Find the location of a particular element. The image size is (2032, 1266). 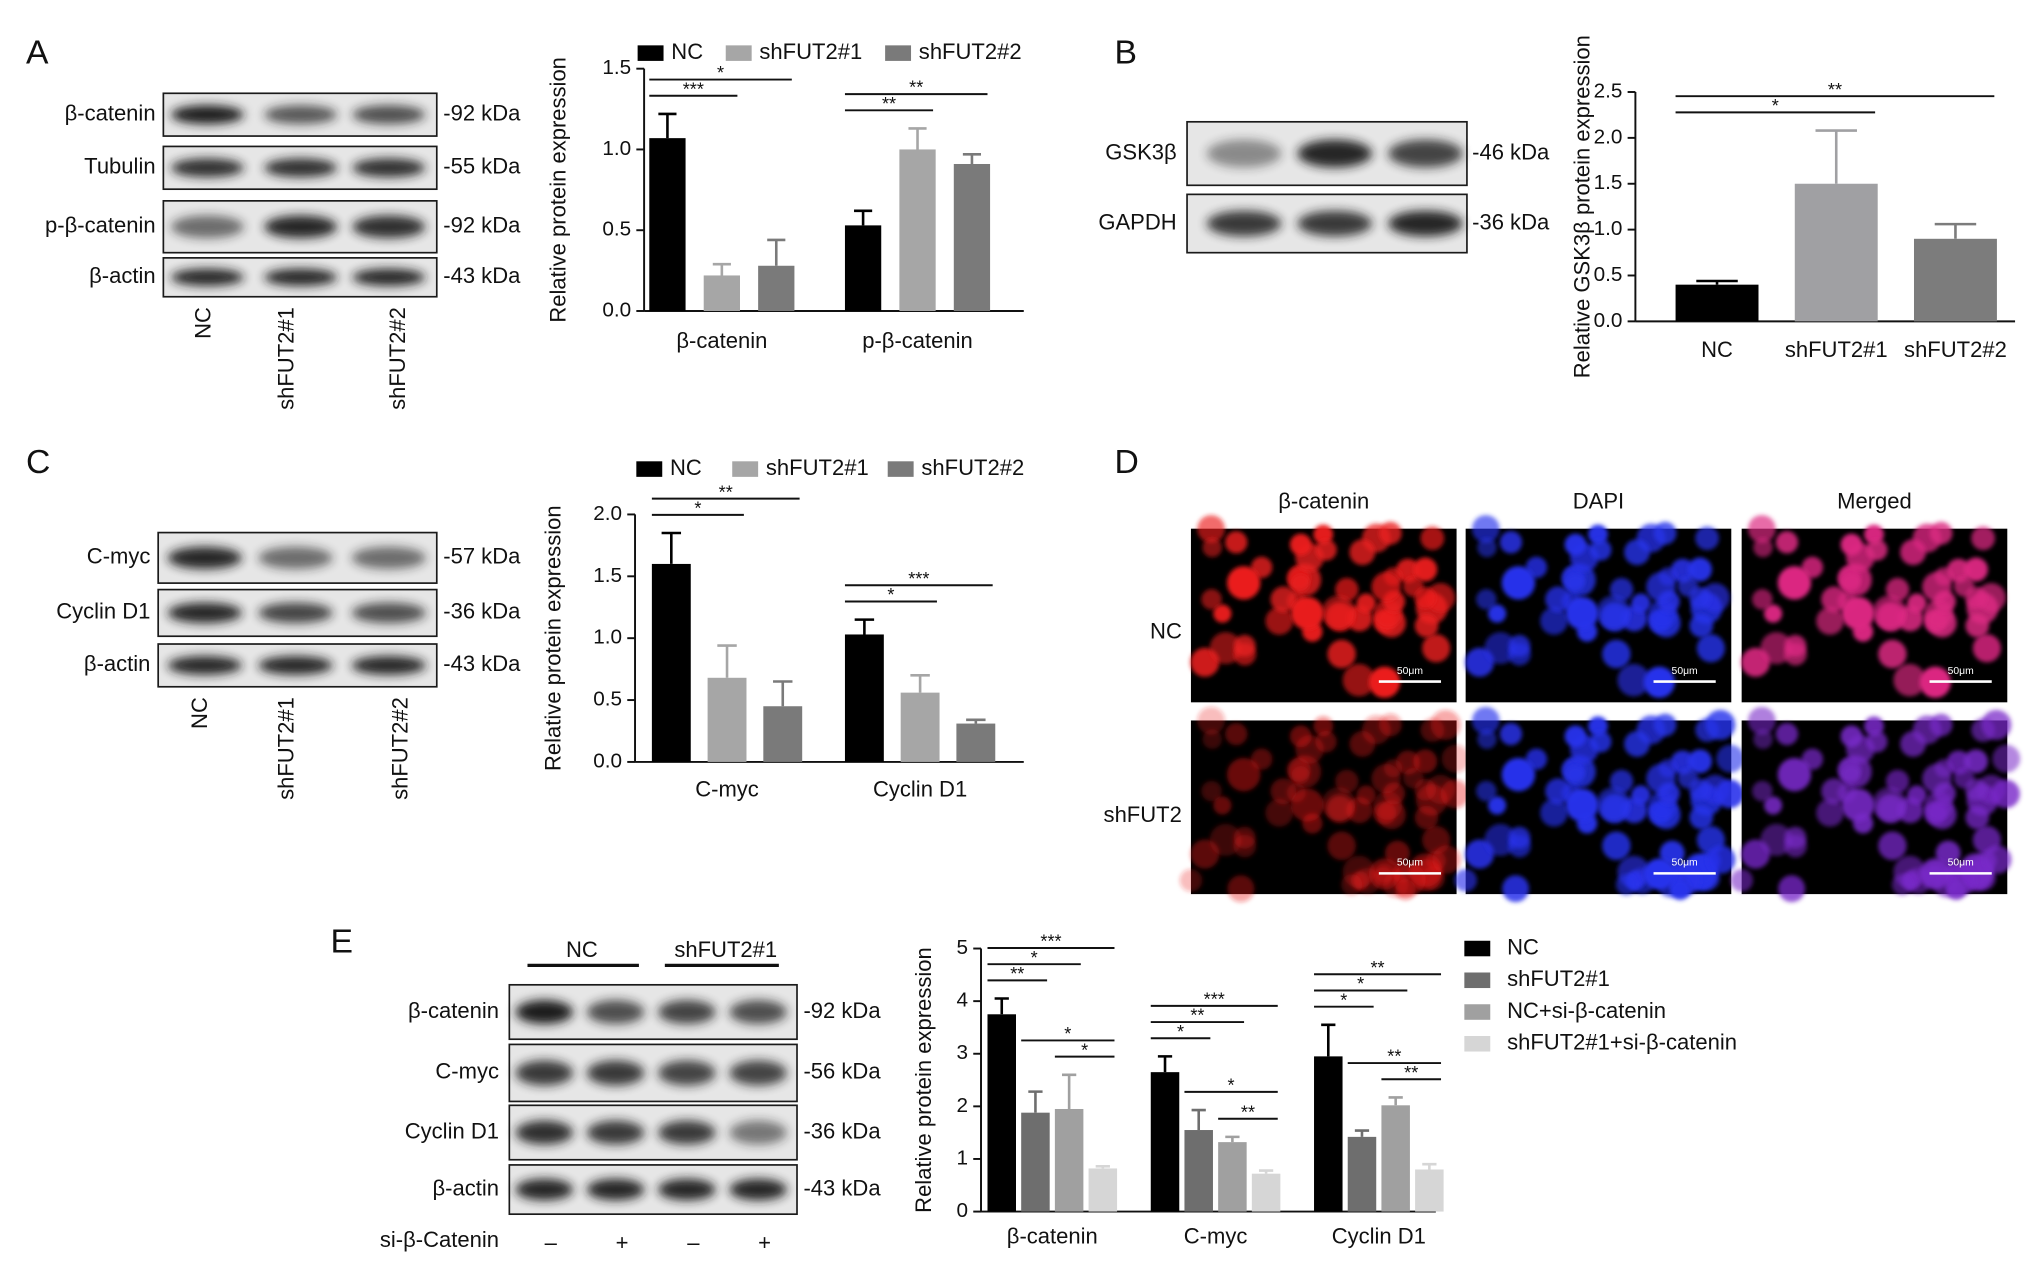

blot-row-label: β-actin is located at coordinates (465, 1187).